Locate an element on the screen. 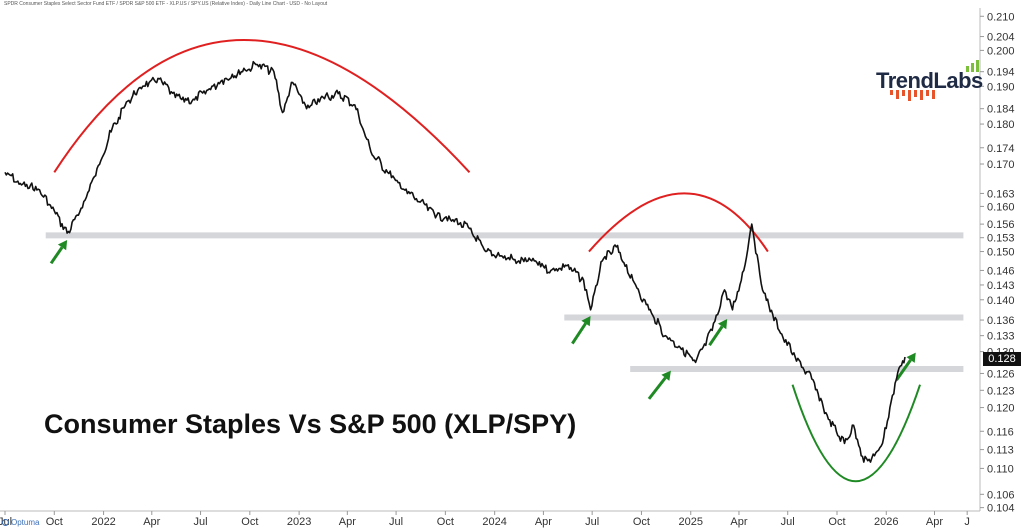 This screenshot has width=1024, height=531. chart-headline: Consumer Staples Vs S&P 500 (XLP/SPY) is located at coordinates (310, 424).